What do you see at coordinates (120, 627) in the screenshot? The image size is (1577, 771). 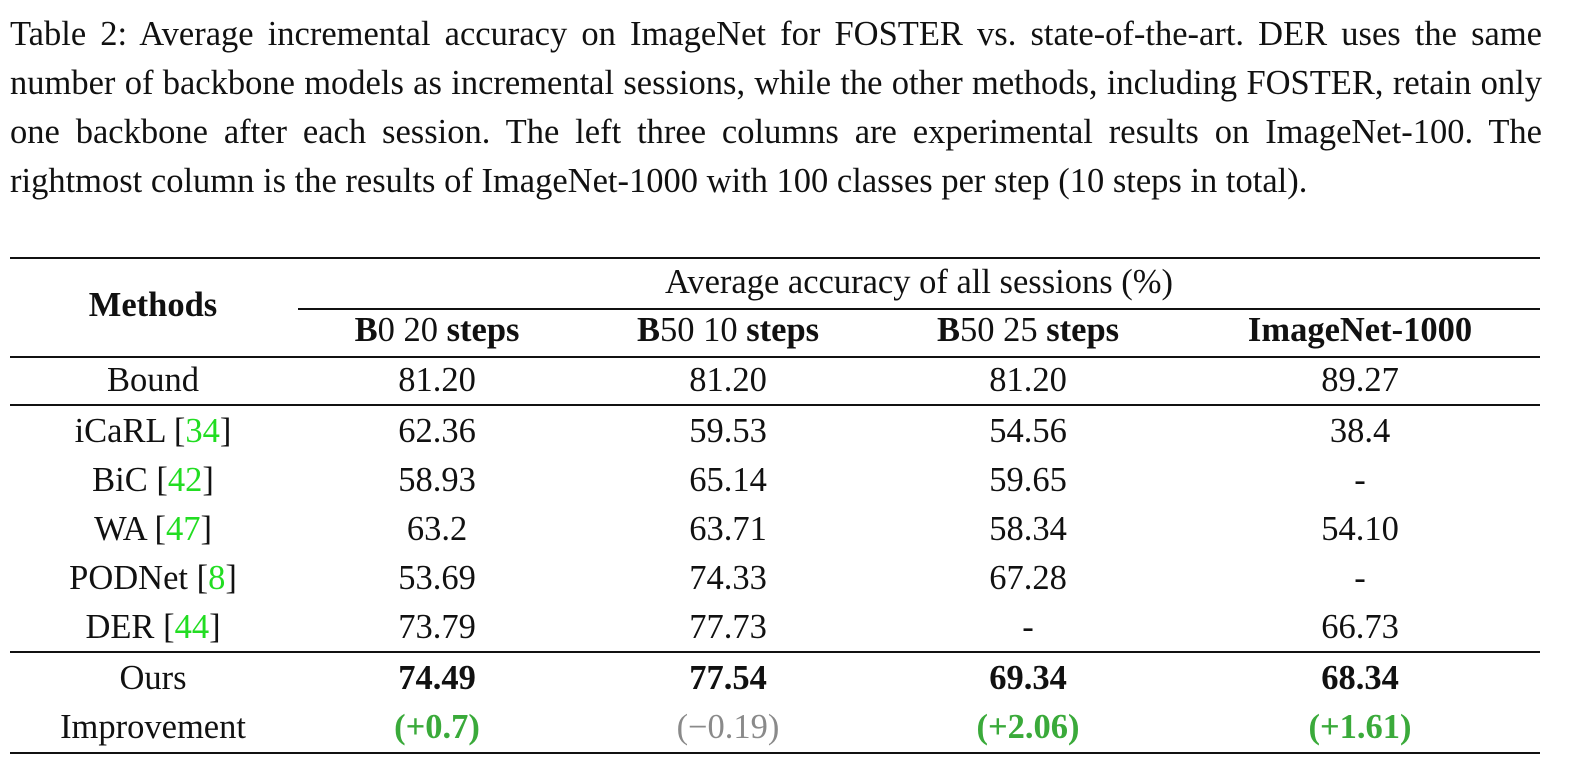 I see `method: DER` at bounding box center [120, 627].